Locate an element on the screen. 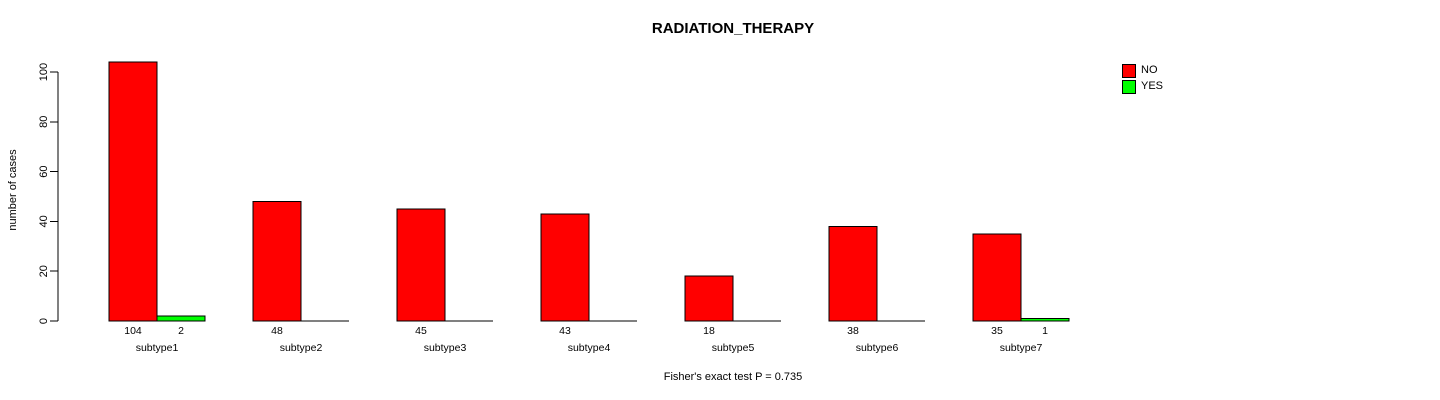 The width and height of the screenshot is (1440, 400). legend-item-no: NO is located at coordinates (1142, 70).